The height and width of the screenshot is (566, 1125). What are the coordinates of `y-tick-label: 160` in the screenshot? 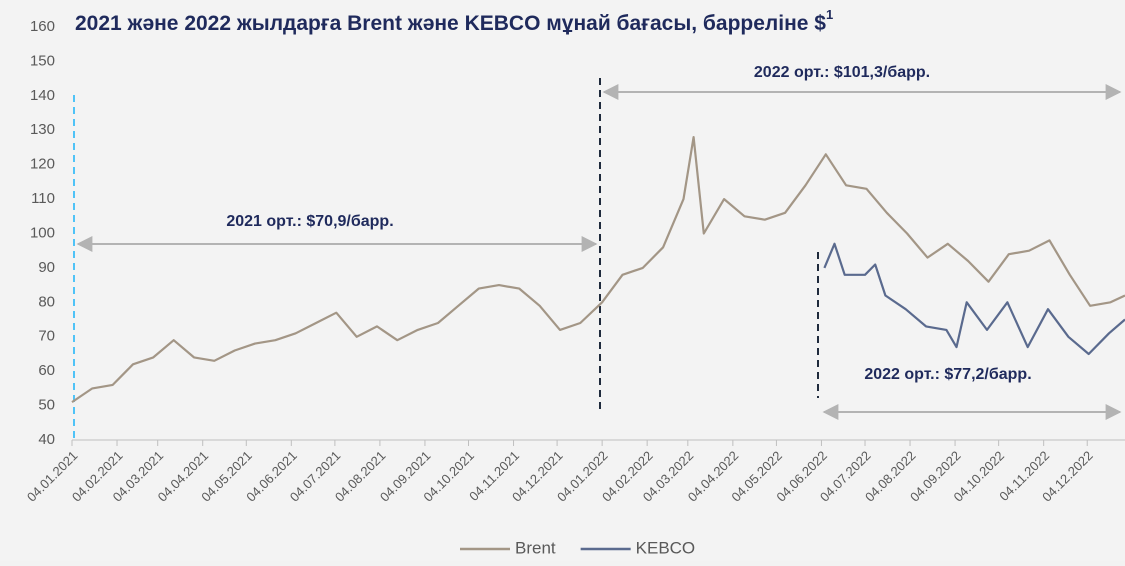 It's located at (42, 26).